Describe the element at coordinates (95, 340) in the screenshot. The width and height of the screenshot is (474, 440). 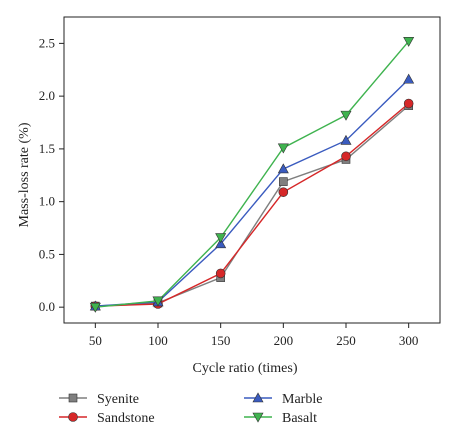
I see `x-tick-label: 50` at that location.